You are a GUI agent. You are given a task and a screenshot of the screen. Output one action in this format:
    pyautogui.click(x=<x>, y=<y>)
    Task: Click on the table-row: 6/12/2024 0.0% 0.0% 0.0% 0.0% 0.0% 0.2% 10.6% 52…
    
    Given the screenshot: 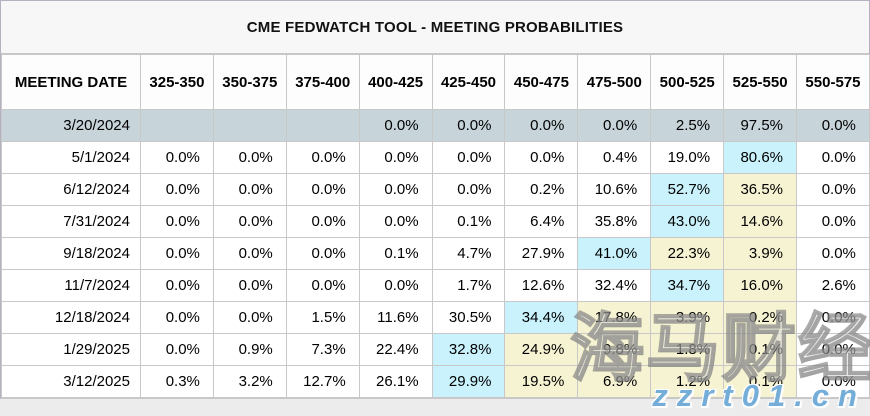 What is the action you would take?
    pyautogui.click(x=435, y=189)
    